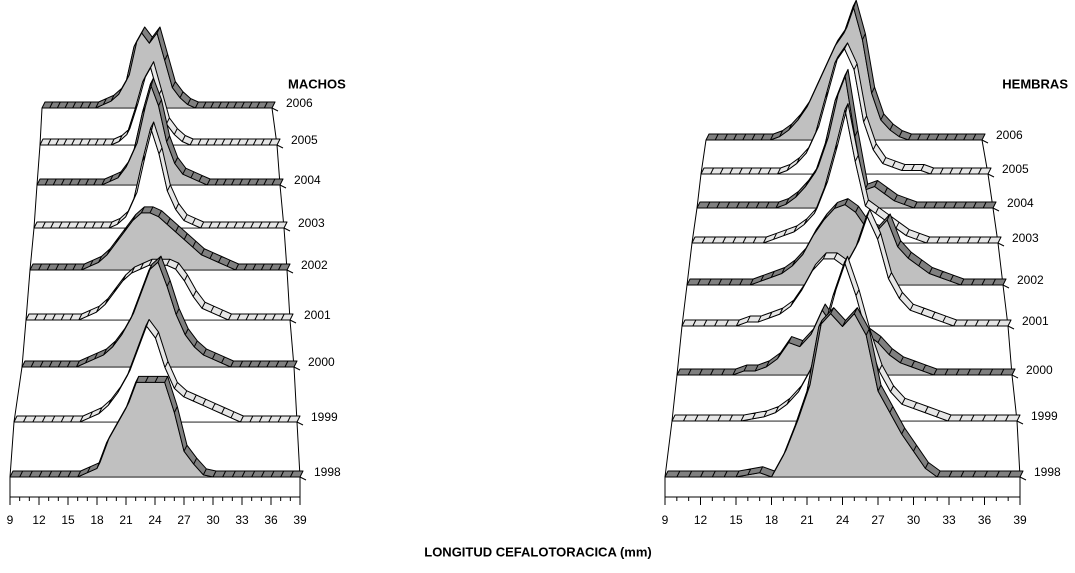  I want to click on panel-title: MACHOS, so click(317, 83).